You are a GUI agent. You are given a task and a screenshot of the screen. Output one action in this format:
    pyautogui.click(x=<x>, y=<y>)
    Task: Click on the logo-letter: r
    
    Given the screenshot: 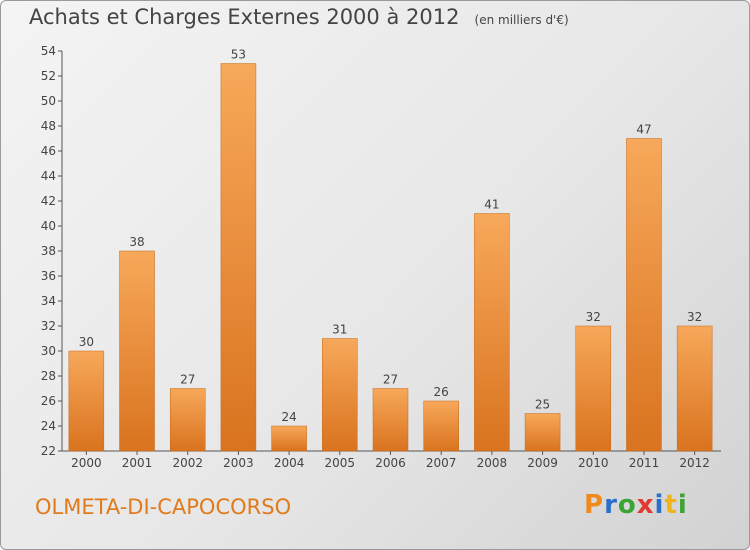 What is the action you would take?
    pyautogui.click(x=611, y=505)
    